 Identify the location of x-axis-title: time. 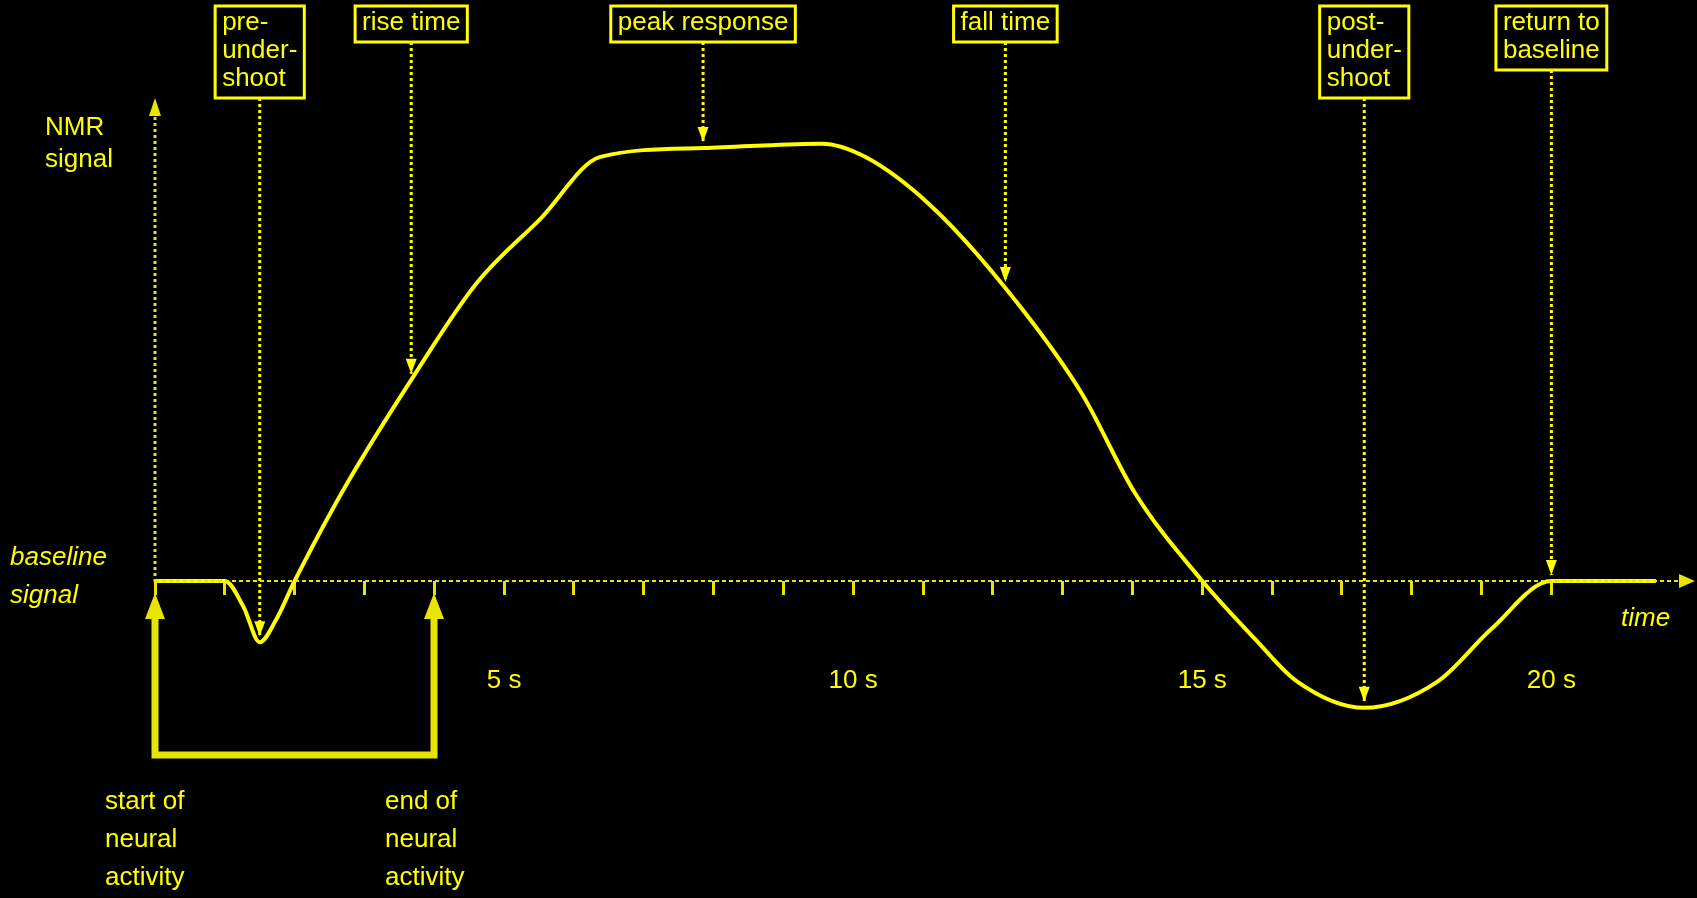
(1646, 617).